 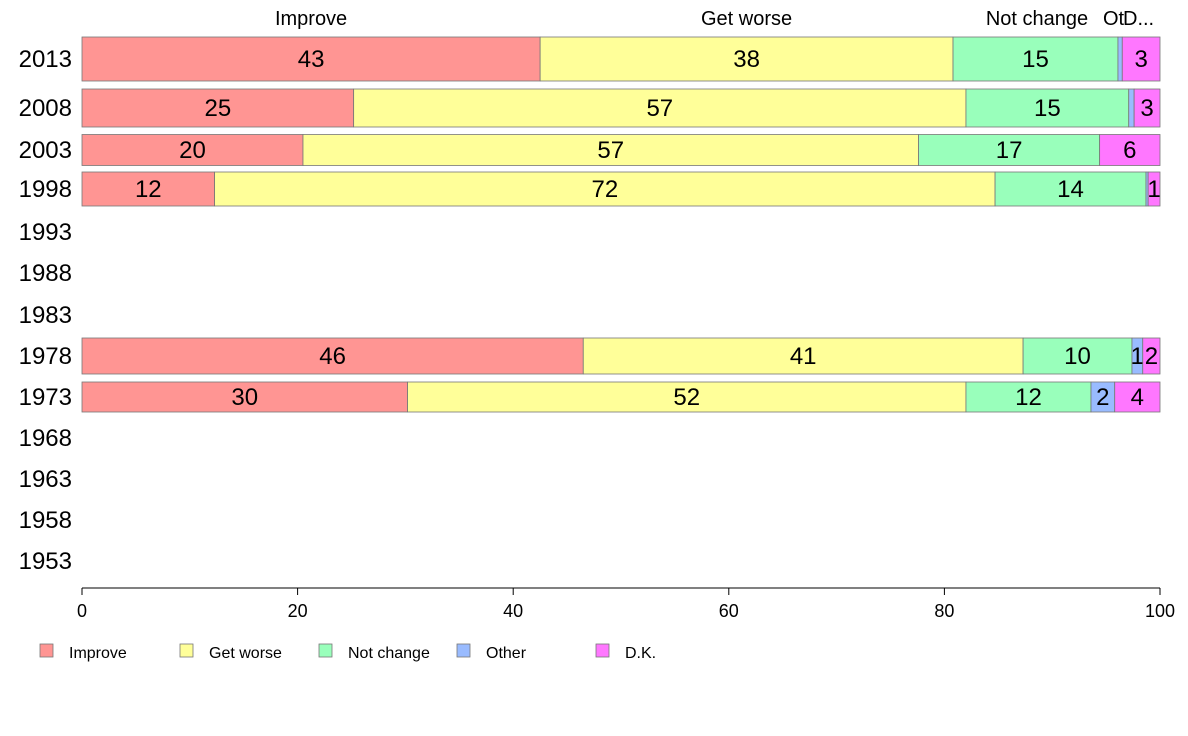 I want to click on data-label: 4, so click(x=1137, y=397).